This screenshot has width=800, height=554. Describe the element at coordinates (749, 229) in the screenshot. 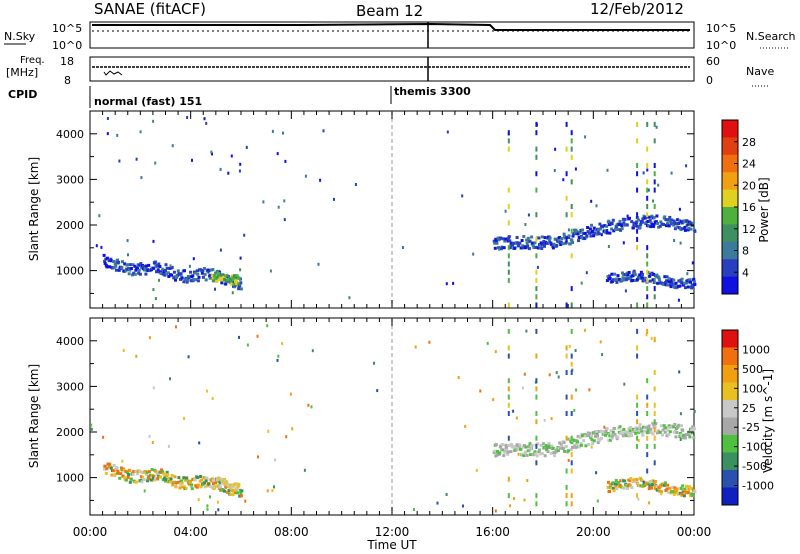

I see `colorbar-tick-label: 12` at that location.